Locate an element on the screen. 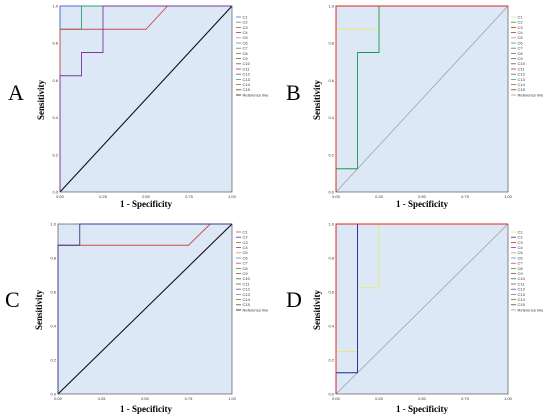 The image size is (550, 417). panel-label: D is located at coordinates (294, 299).